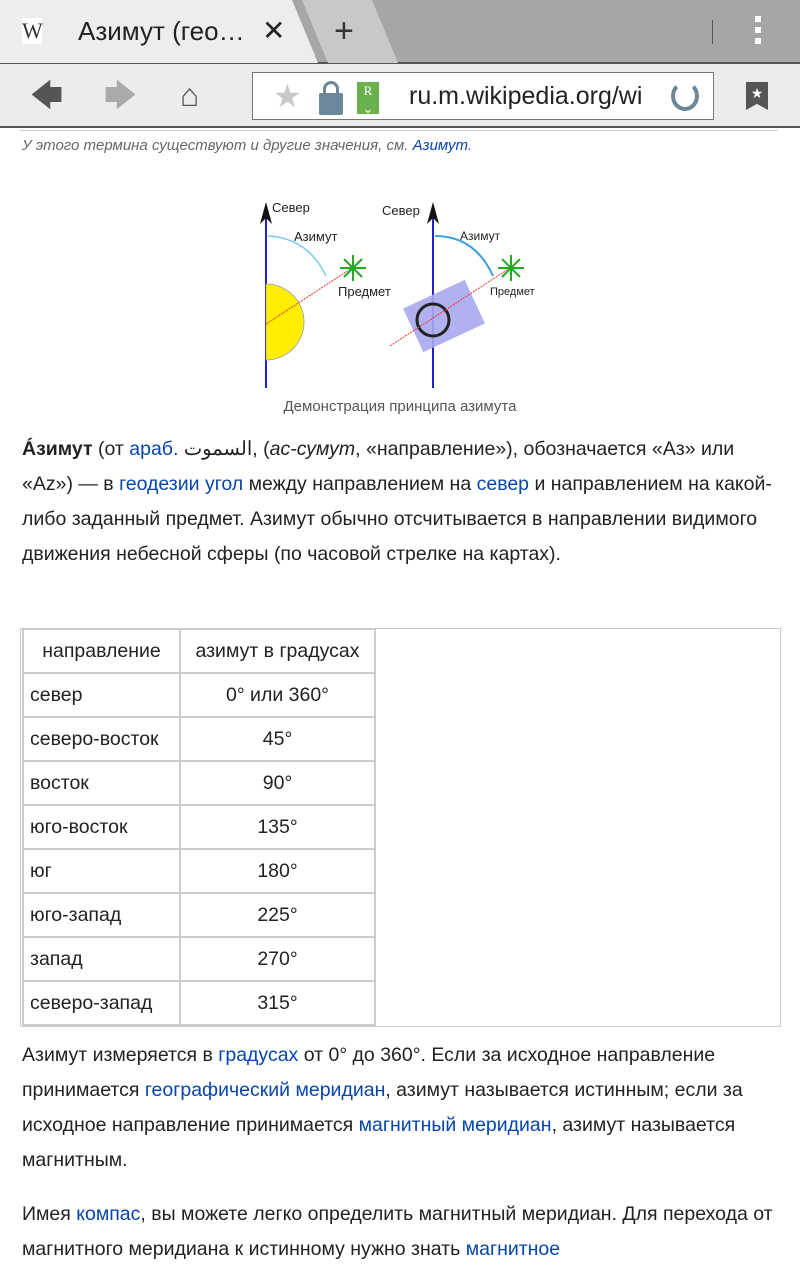 The width and height of the screenshot is (800, 1280). Describe the element at coordinates (480, 236) in the screenshot. I see `azimuth-label-right: Азимут` at that location.